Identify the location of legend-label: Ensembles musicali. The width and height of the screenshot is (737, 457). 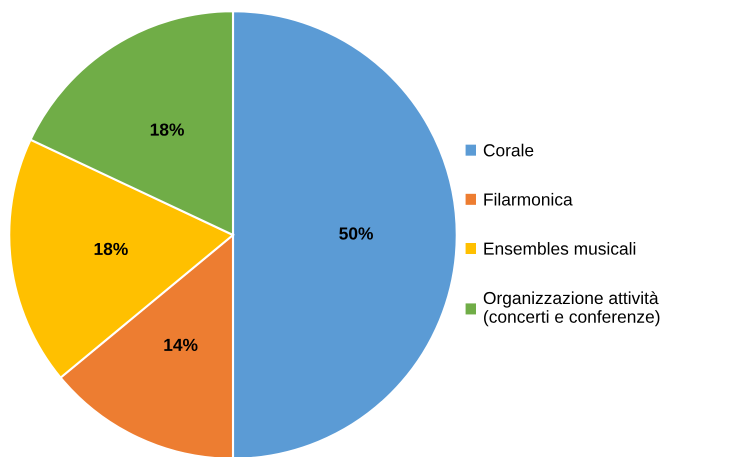
(560, 248).